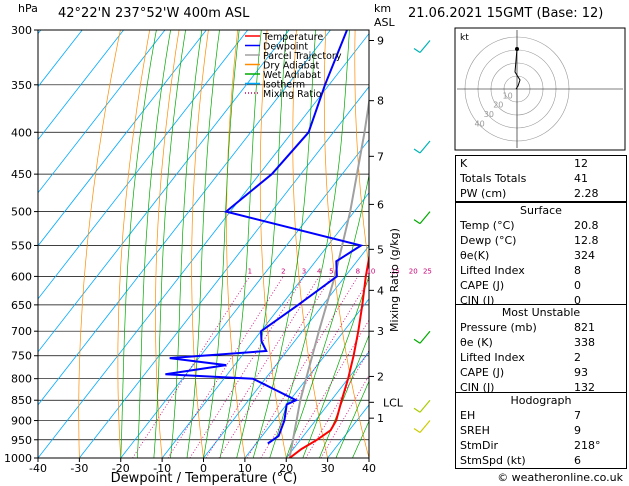 This screenshot has height=486, width=629. I want to click on index-label: θe (K), so click(476, 342).